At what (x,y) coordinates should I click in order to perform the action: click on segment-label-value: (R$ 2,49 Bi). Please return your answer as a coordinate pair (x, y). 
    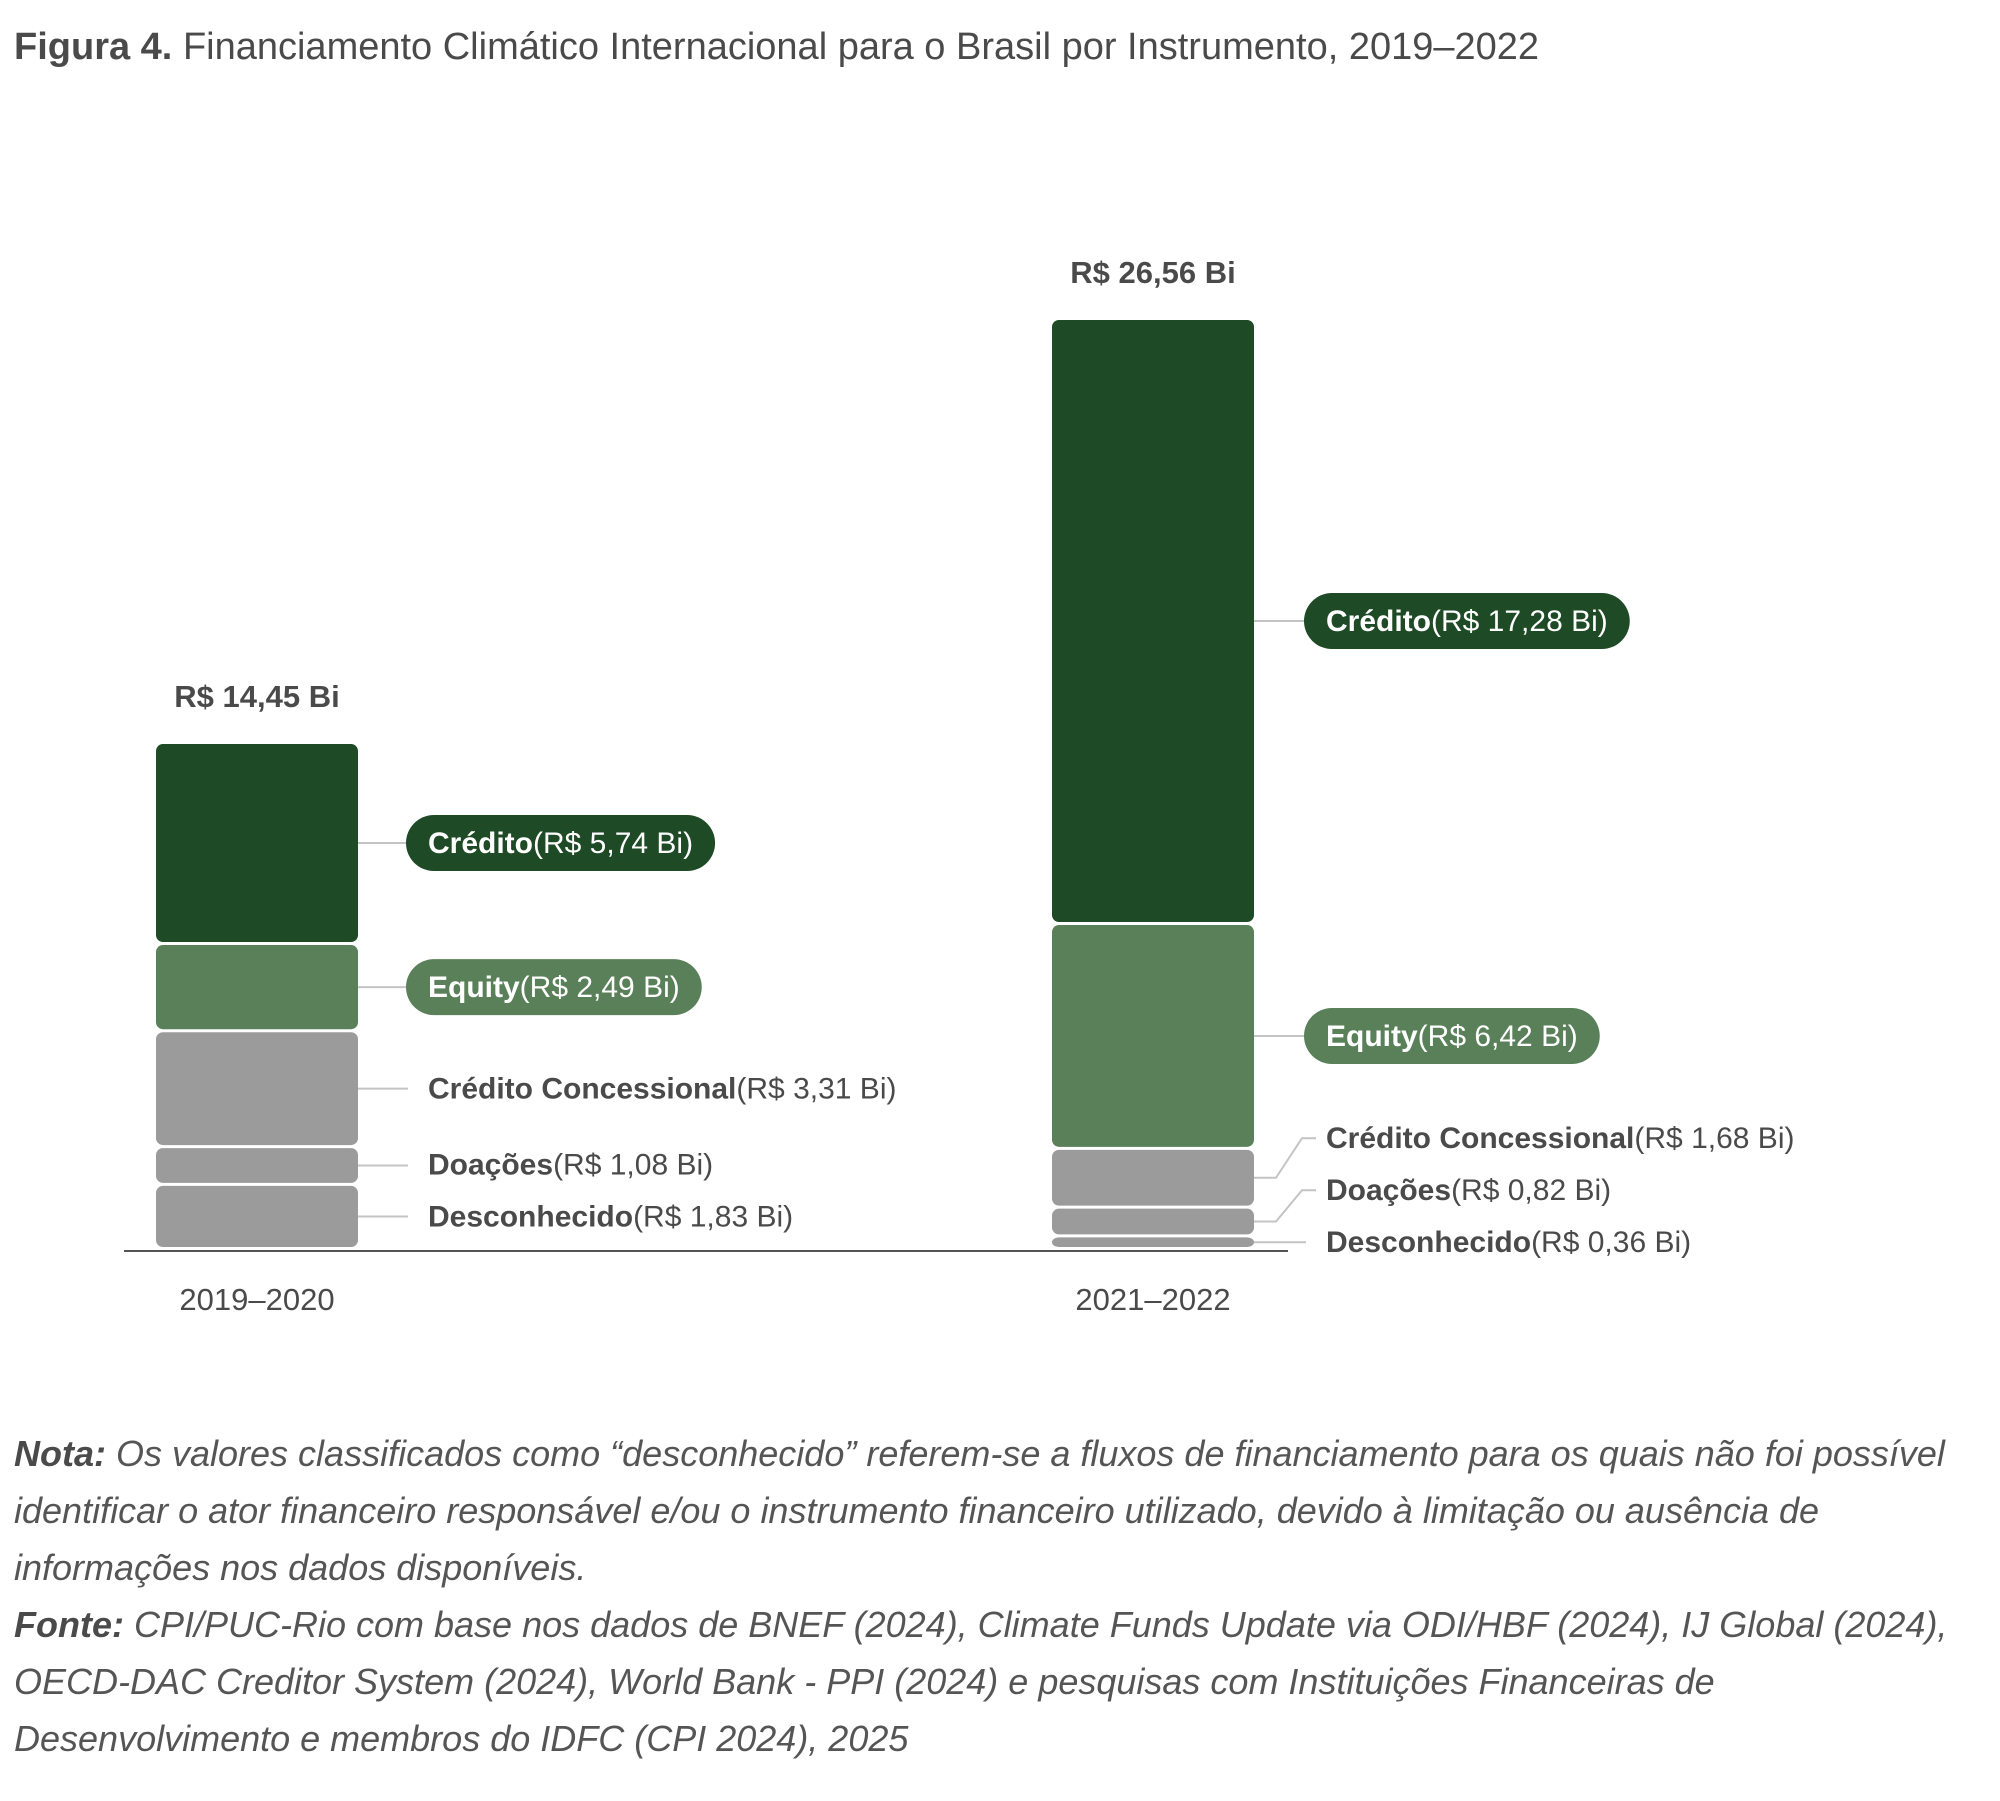
    Looking at the image, I should click on (600, 987).